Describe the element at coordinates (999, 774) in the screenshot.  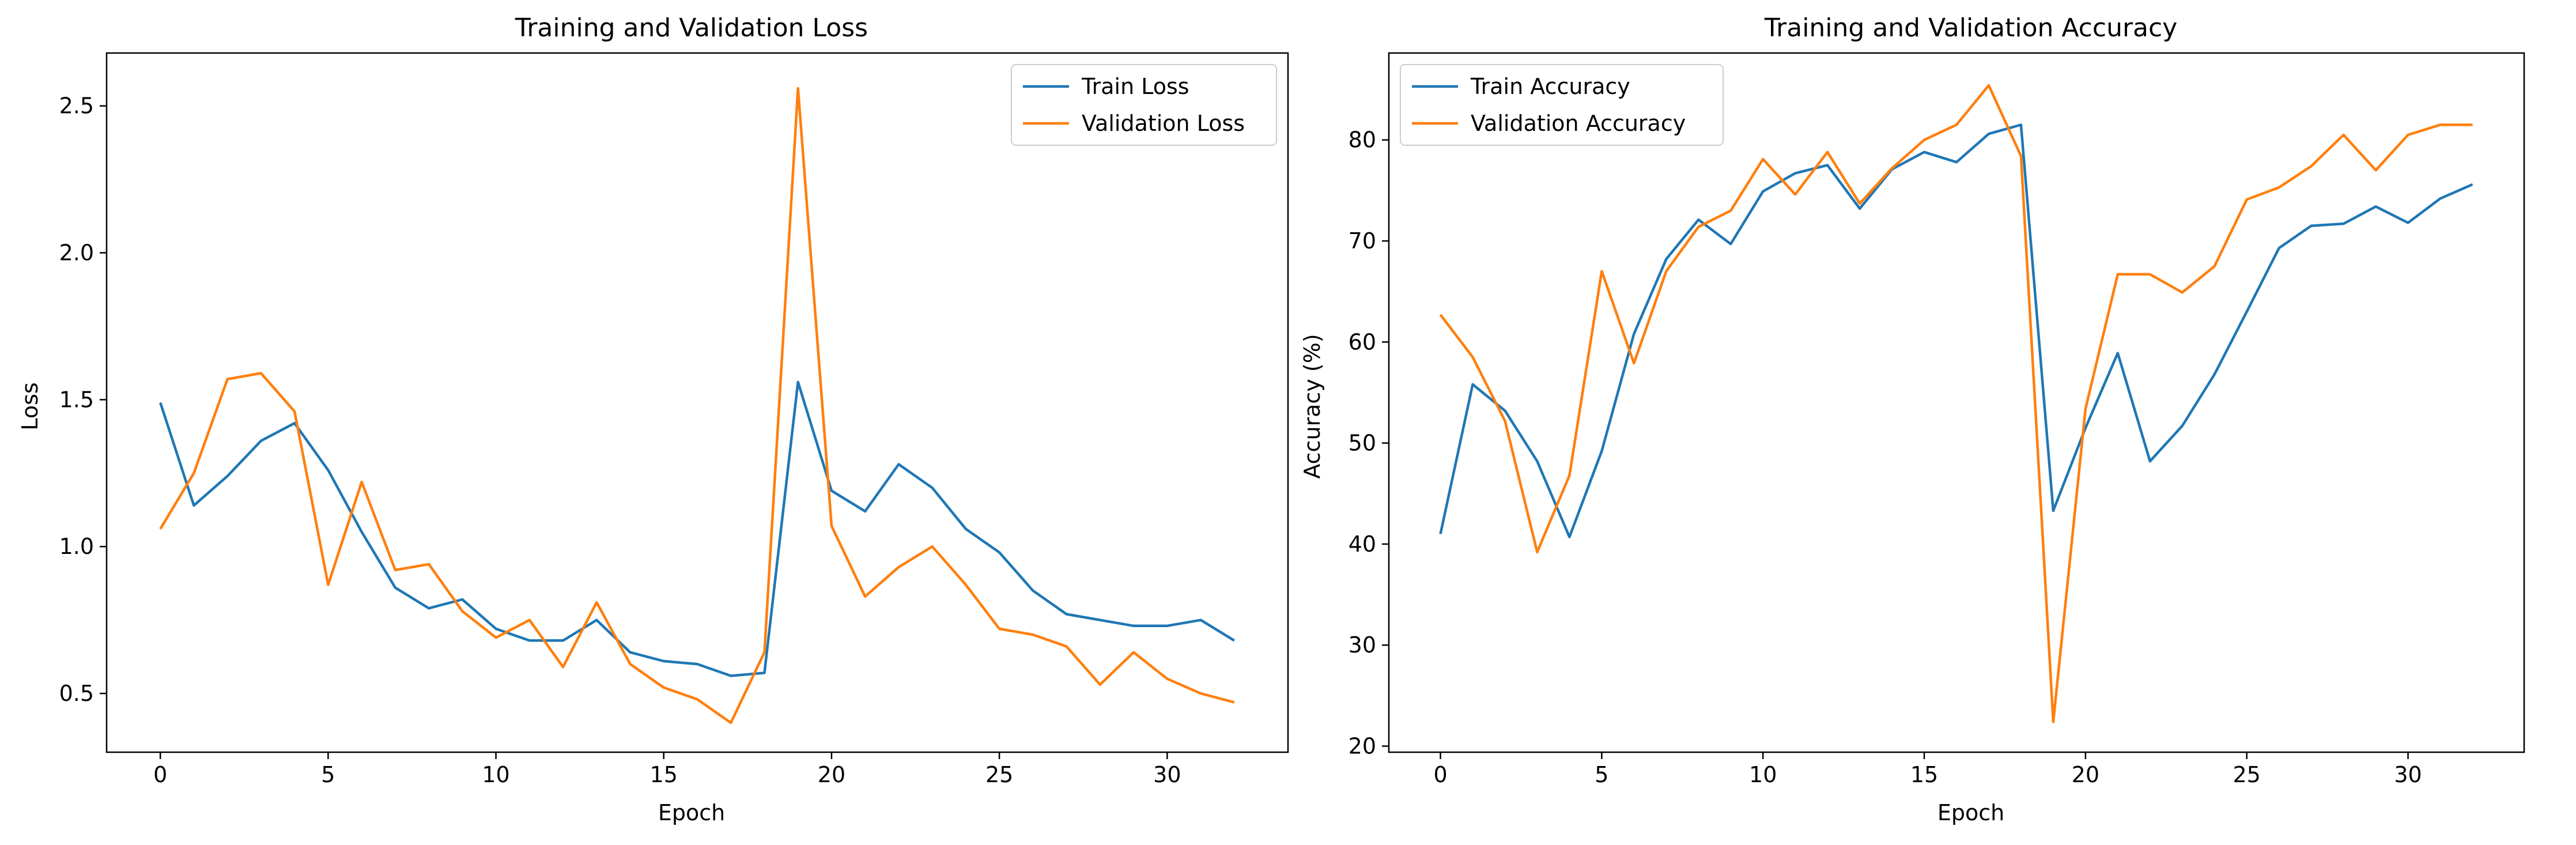
I see `loss-x-tick-label: 25` at that location.